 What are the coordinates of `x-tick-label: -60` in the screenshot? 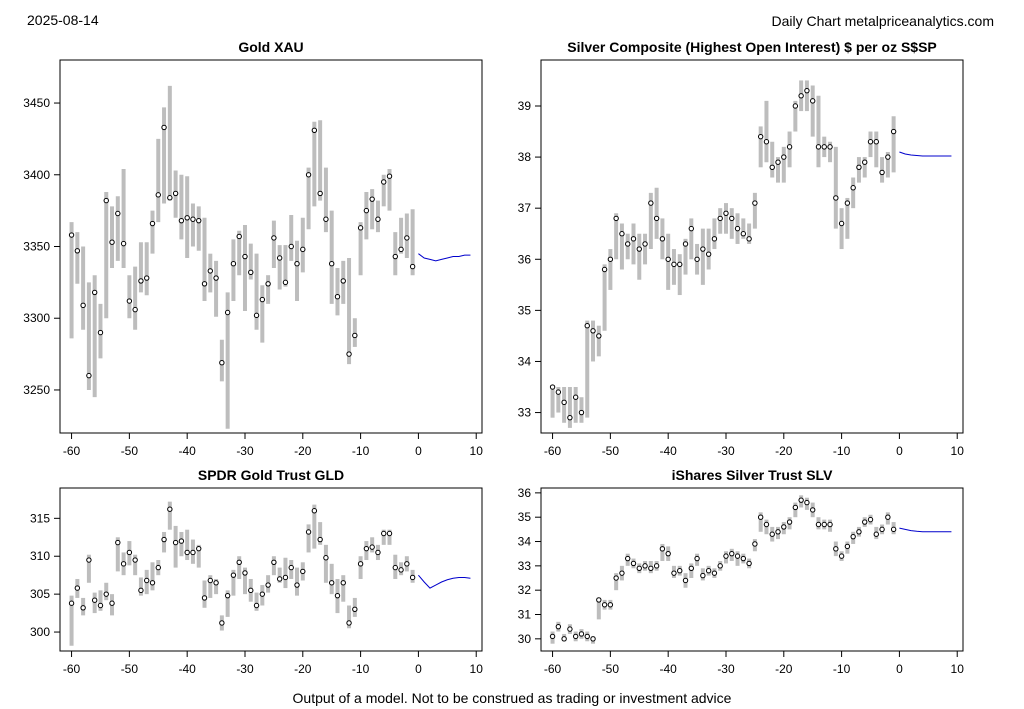 It's located at (72, 669).